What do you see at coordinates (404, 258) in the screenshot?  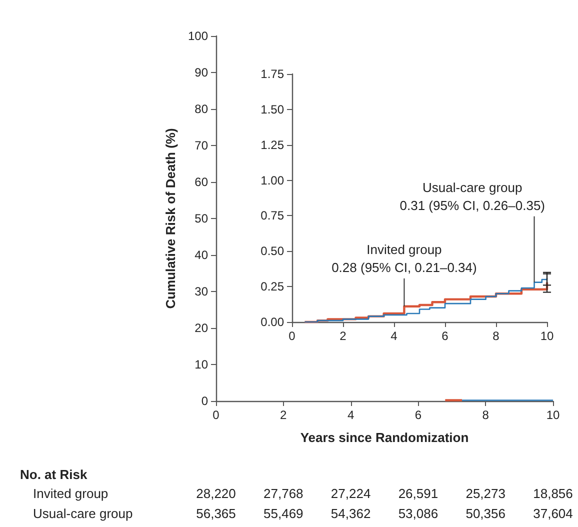 I see `annotation: Invited group 0.28 (95% CI, 0.21–0.34)` at bounding box center [404, 258].